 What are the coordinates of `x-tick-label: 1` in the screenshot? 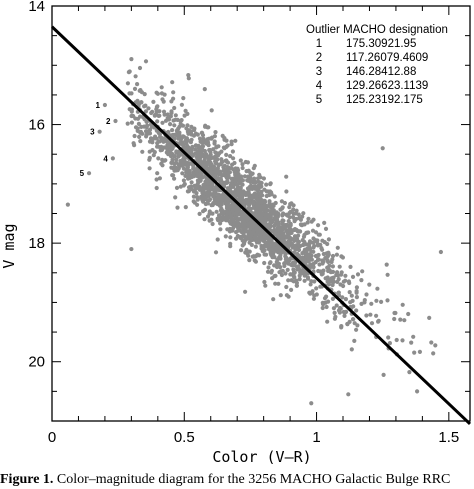 It's located at (316, 437).